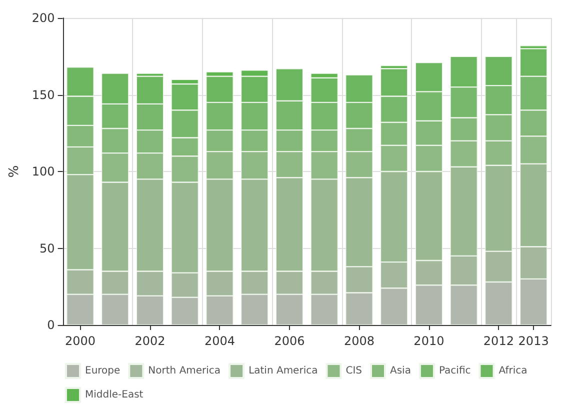  Describe the element at coordinates (400, 371) in the screenshot. I see `legend-label: Asia` at that location.